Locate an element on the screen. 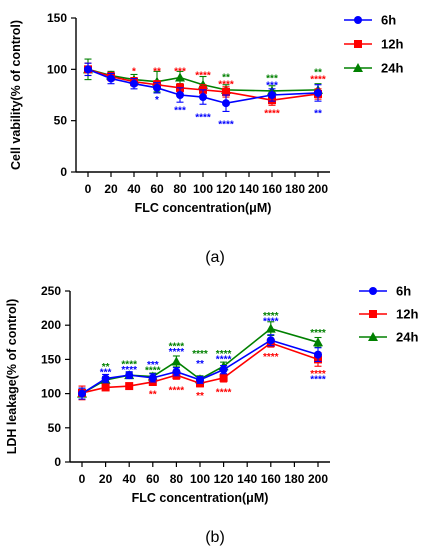 The height and width of the screenshot is (550, 431). significance-mark: * is located at coordinates (134, 71).